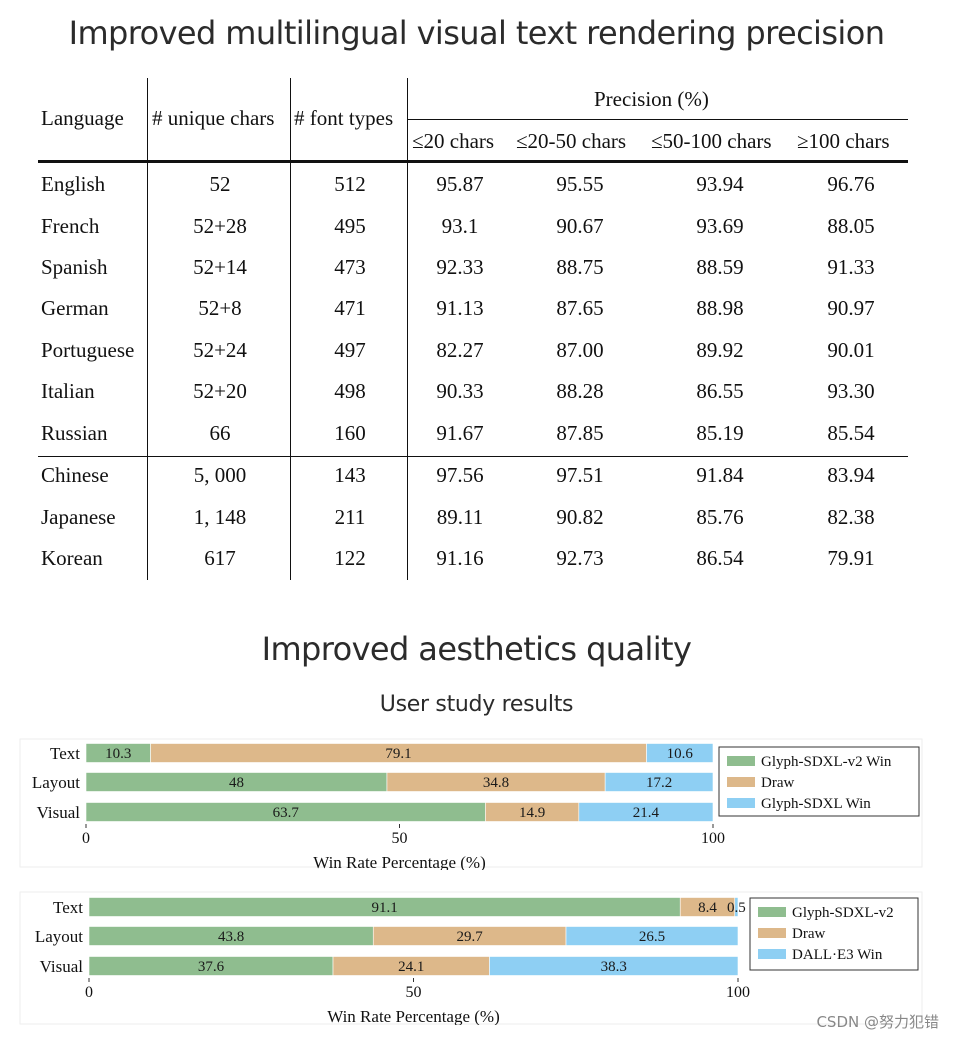  What do you see at coordinates (473, 457) in the screenshot?
I see `group-rule` at bounding box center [473, 457].